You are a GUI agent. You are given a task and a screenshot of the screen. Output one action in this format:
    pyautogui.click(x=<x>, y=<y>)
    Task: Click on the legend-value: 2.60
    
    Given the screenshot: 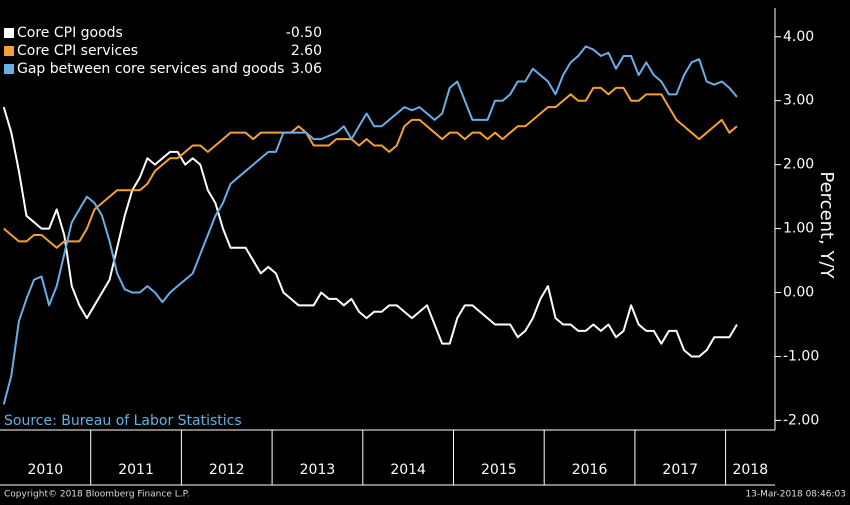 What is the action you would take?
    pyautogui.click(x=306, y=51)
    